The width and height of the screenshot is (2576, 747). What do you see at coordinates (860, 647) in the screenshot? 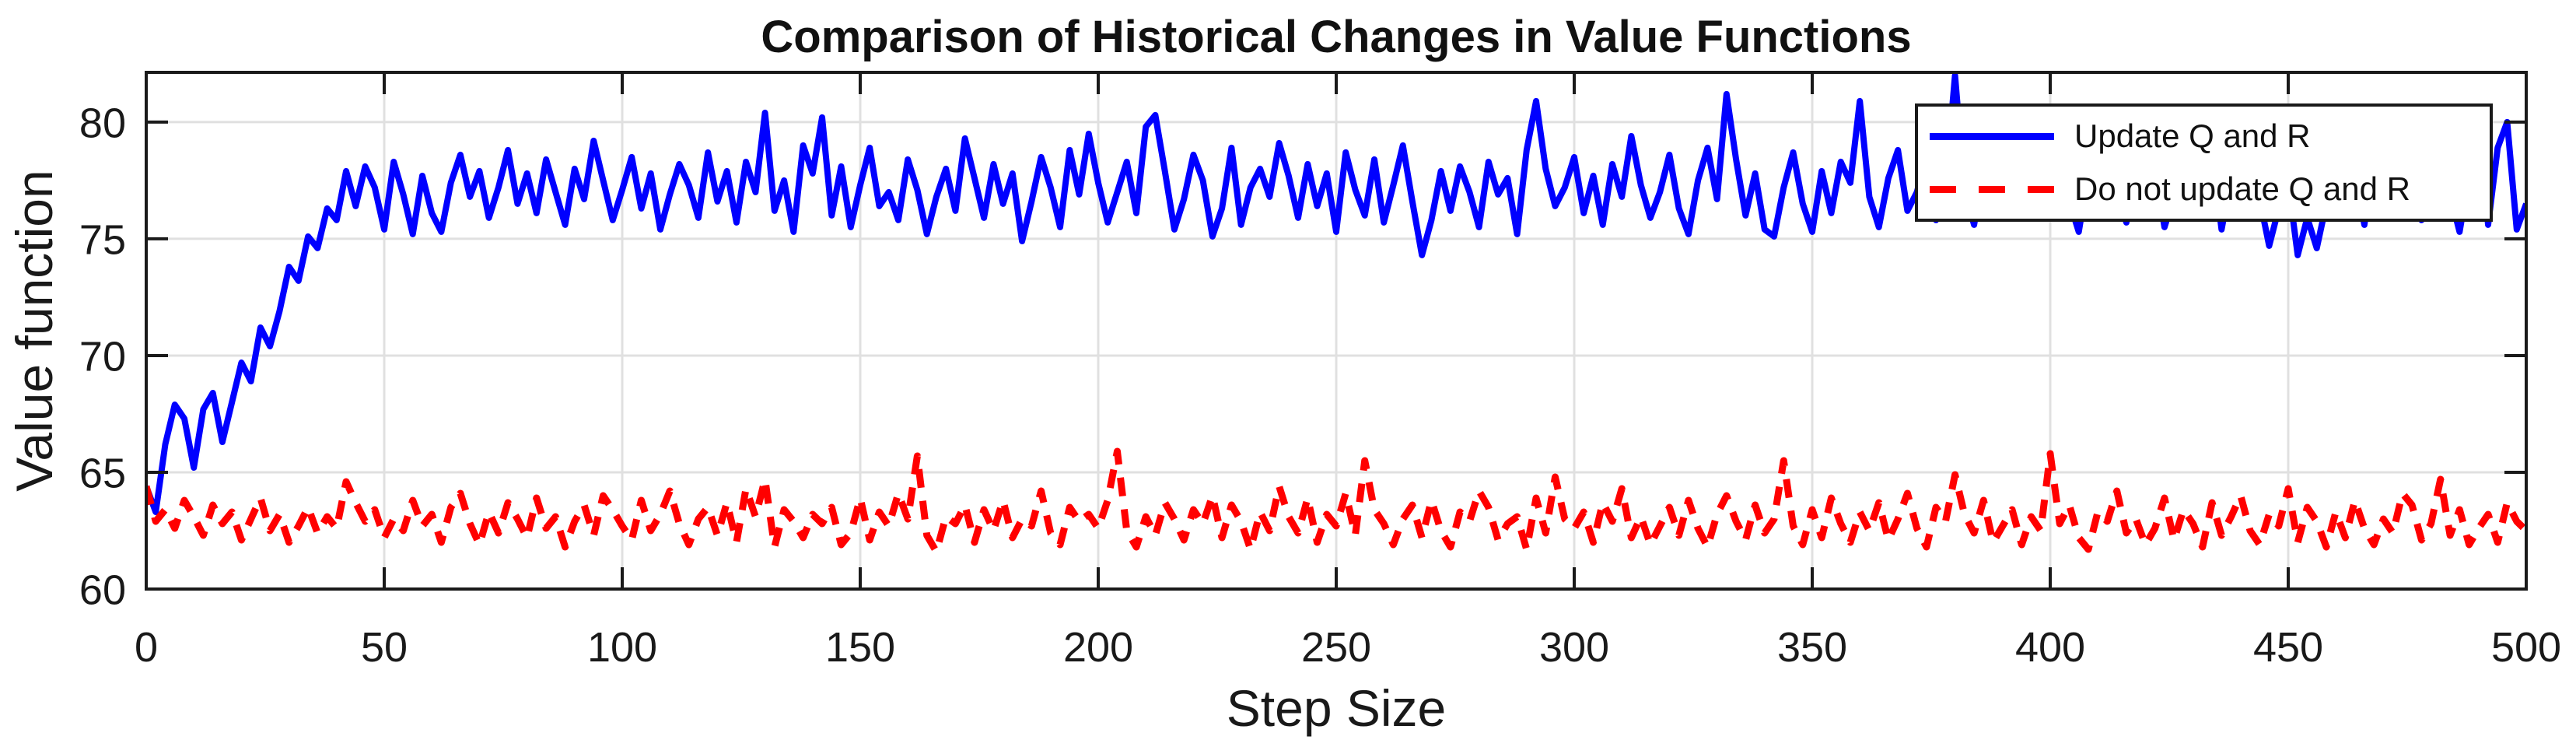
I see `x-tick-label: 150` at bounding box center [860, 647].